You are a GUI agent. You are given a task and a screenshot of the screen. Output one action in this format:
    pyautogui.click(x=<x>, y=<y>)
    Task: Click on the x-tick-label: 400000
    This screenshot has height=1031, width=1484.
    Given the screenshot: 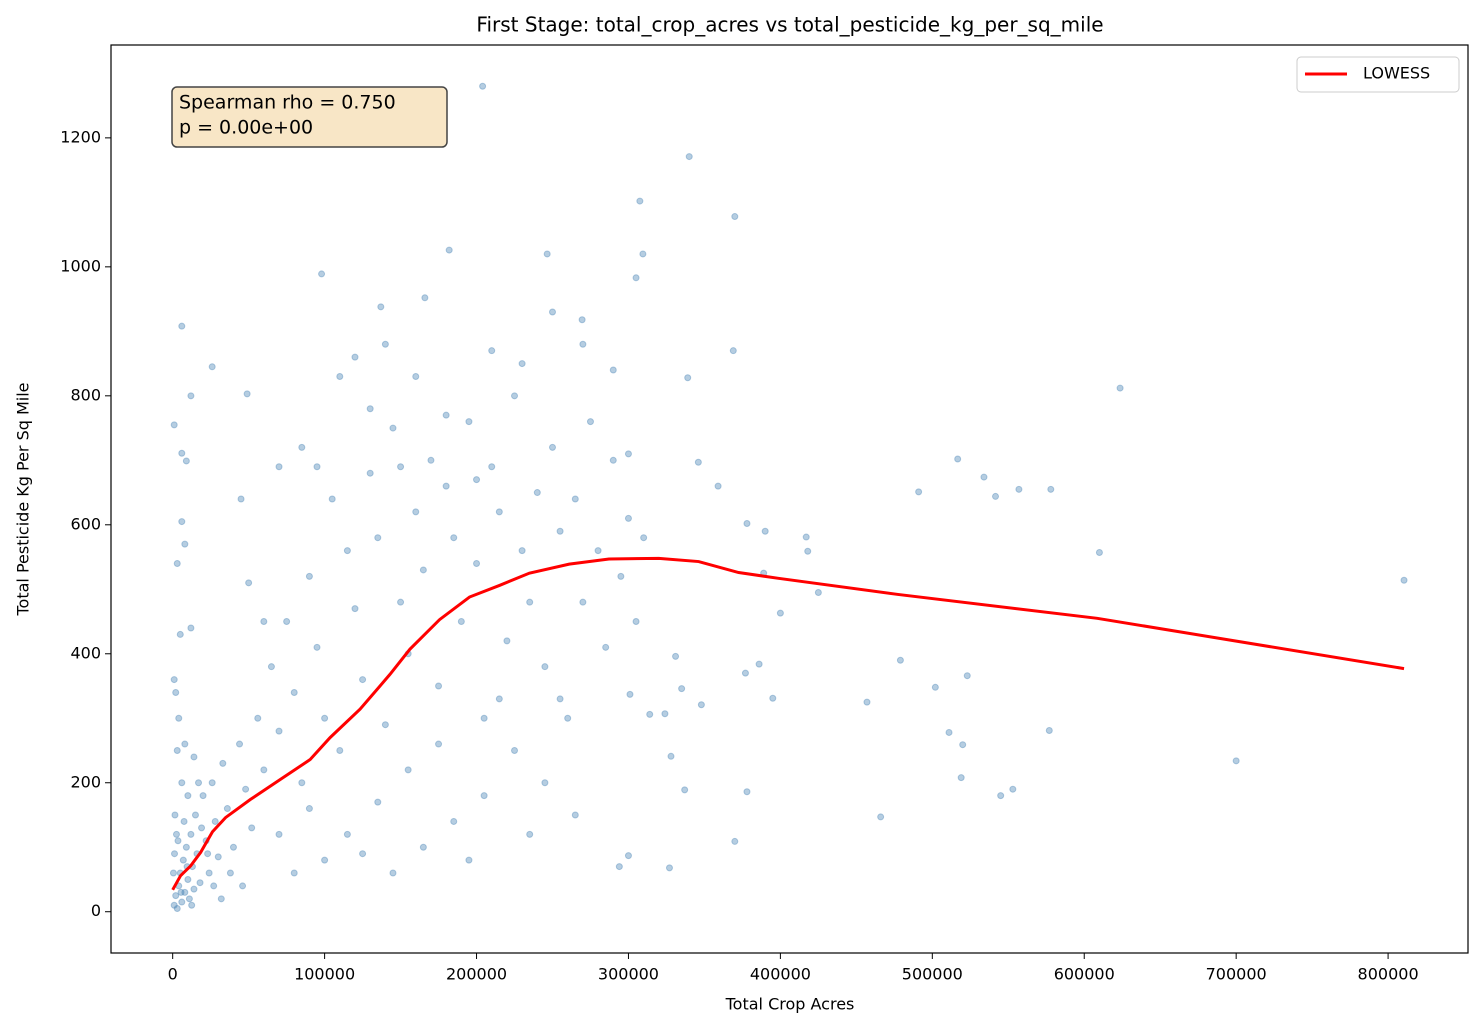 What is the action you would take?
    pyautogui.click(x=780, y=974)
    